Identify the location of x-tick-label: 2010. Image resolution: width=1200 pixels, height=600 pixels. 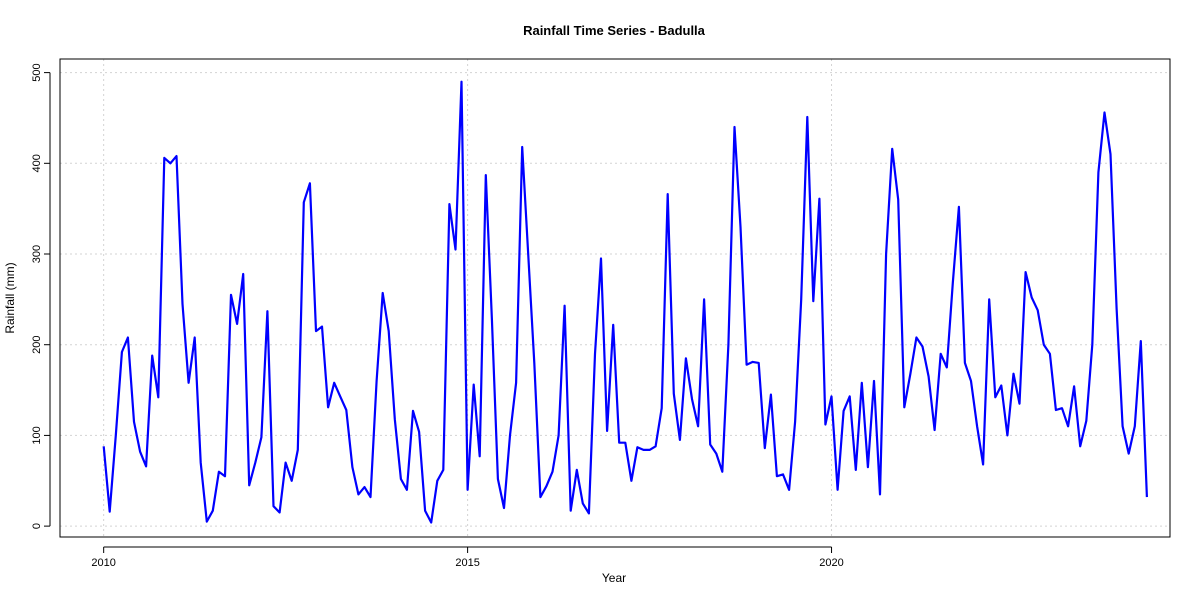
(103, 563).